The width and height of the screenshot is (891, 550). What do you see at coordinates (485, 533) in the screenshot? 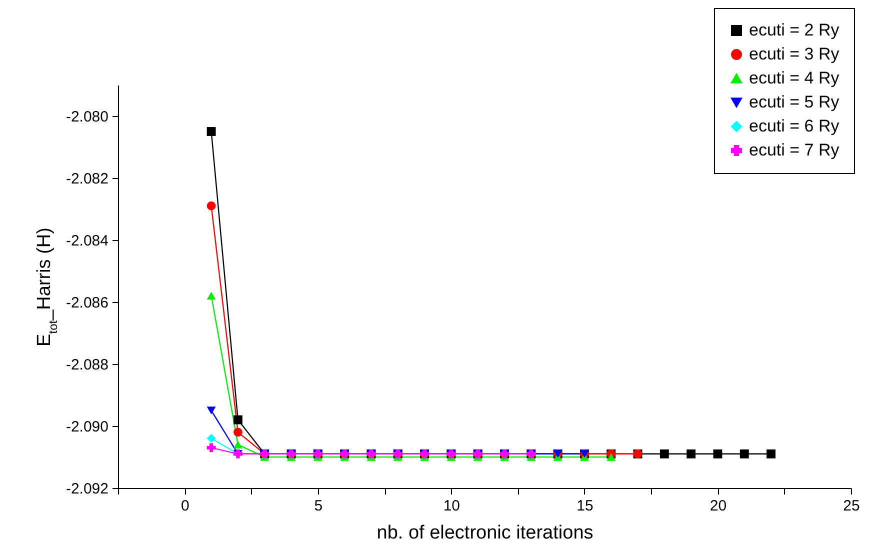
I see `x-axis-title: nb. of electronic iterations` at bounding box center [485, 533].